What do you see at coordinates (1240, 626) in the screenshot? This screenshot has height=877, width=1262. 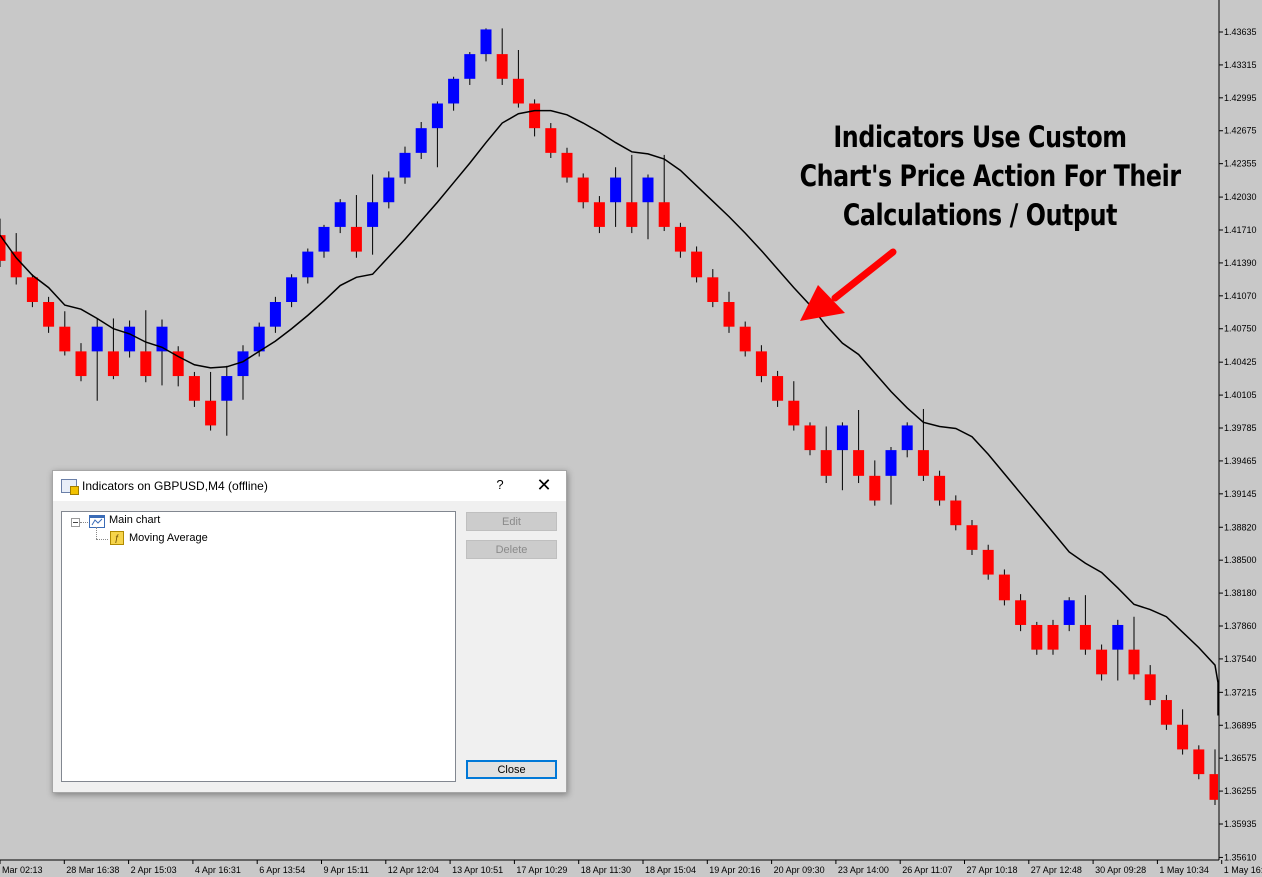 I see `price-tick-label: 1.37860` at bounding box center [1240, 626].